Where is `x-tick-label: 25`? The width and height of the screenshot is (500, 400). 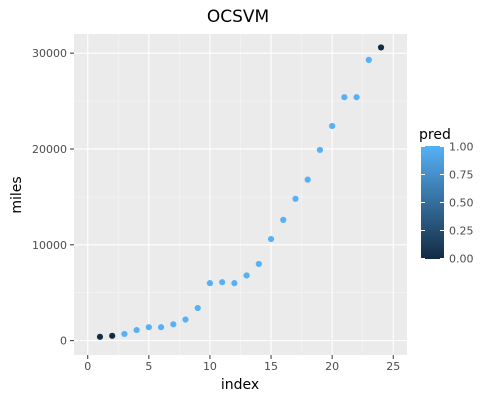
x-tick-label: 25 is located at coordinates (393, 366).